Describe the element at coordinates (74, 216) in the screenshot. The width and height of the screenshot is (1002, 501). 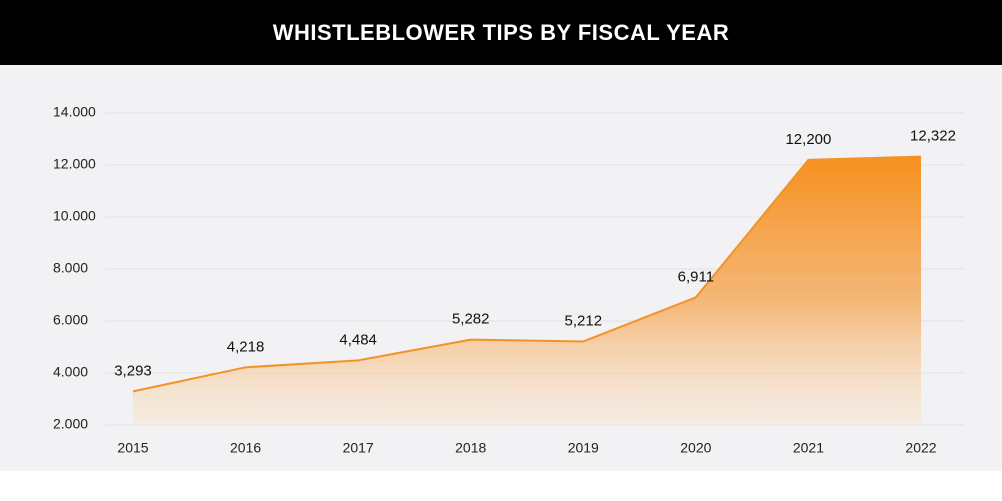
I see `y-tick-label: 10.000` at that location.